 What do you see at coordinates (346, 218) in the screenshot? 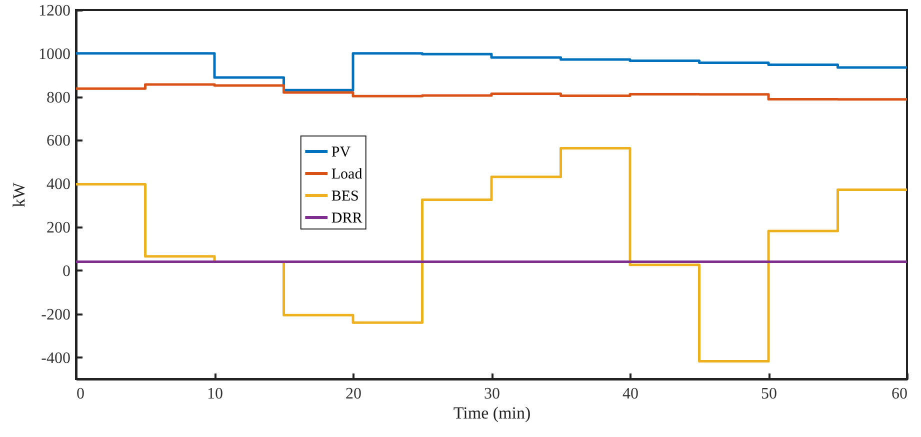
I see `legend-label: DRR` at bounding box center [346, 218].